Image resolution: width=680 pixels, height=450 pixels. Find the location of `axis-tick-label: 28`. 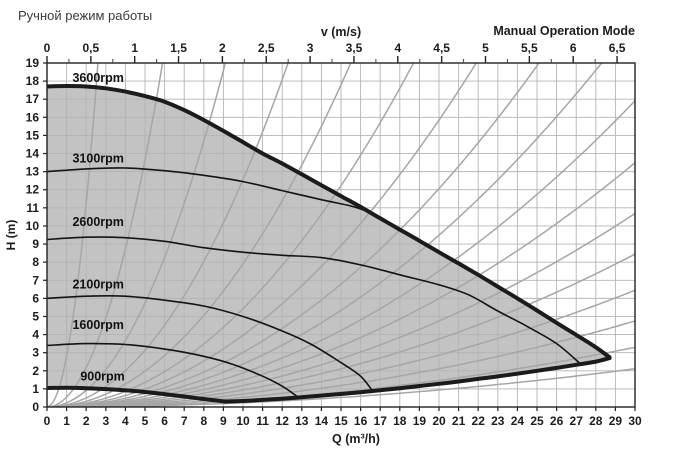

axis-tick-label: 28 is located at coordinates (596, 421).